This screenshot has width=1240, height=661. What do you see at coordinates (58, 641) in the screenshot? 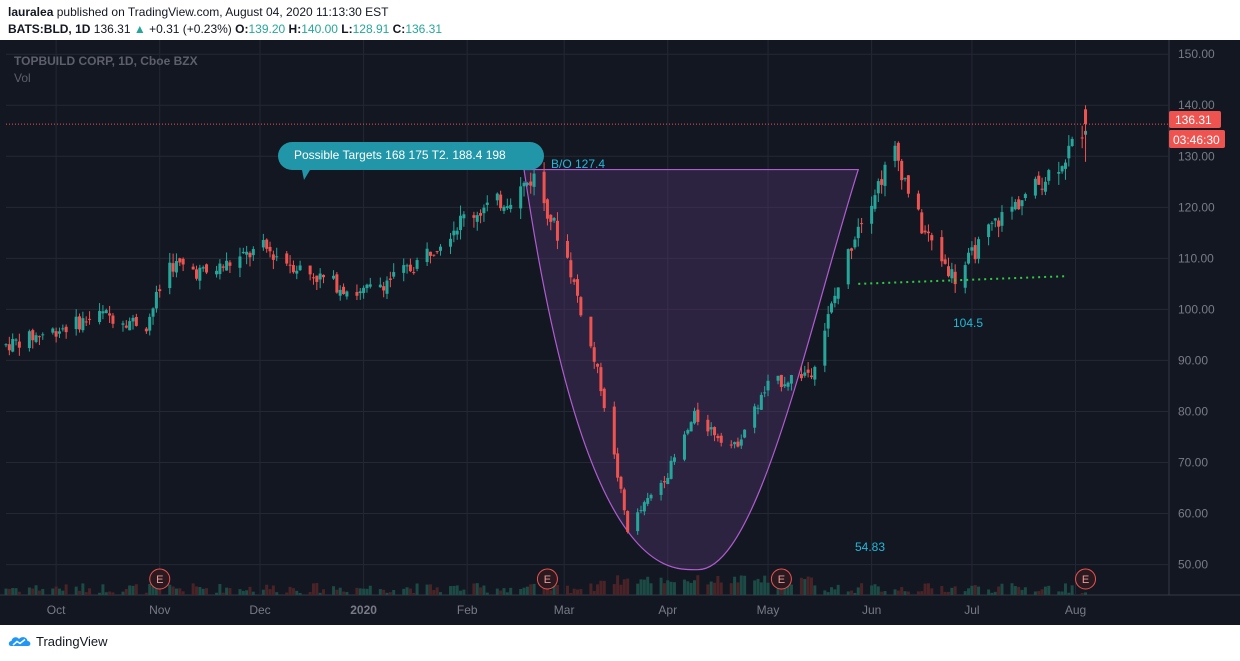
I see `tradingview-logo: TradingView` at bounding box center [58, 641].